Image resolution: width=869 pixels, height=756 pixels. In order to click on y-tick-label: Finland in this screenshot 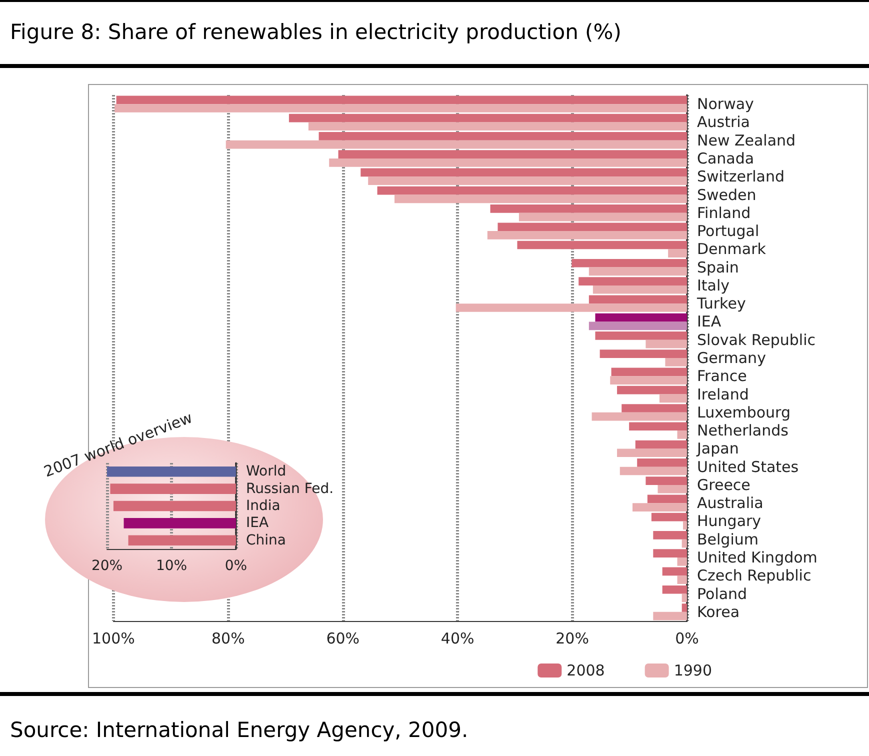, I will do `click(724, 213)`.